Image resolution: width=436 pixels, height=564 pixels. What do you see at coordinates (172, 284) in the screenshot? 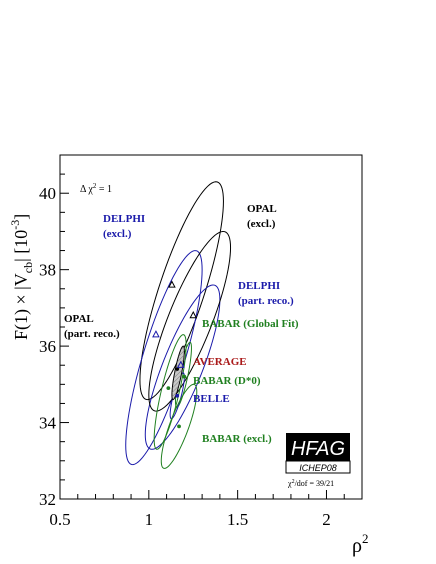
I see `point-opal-excl` at bounding box center [172, 284].